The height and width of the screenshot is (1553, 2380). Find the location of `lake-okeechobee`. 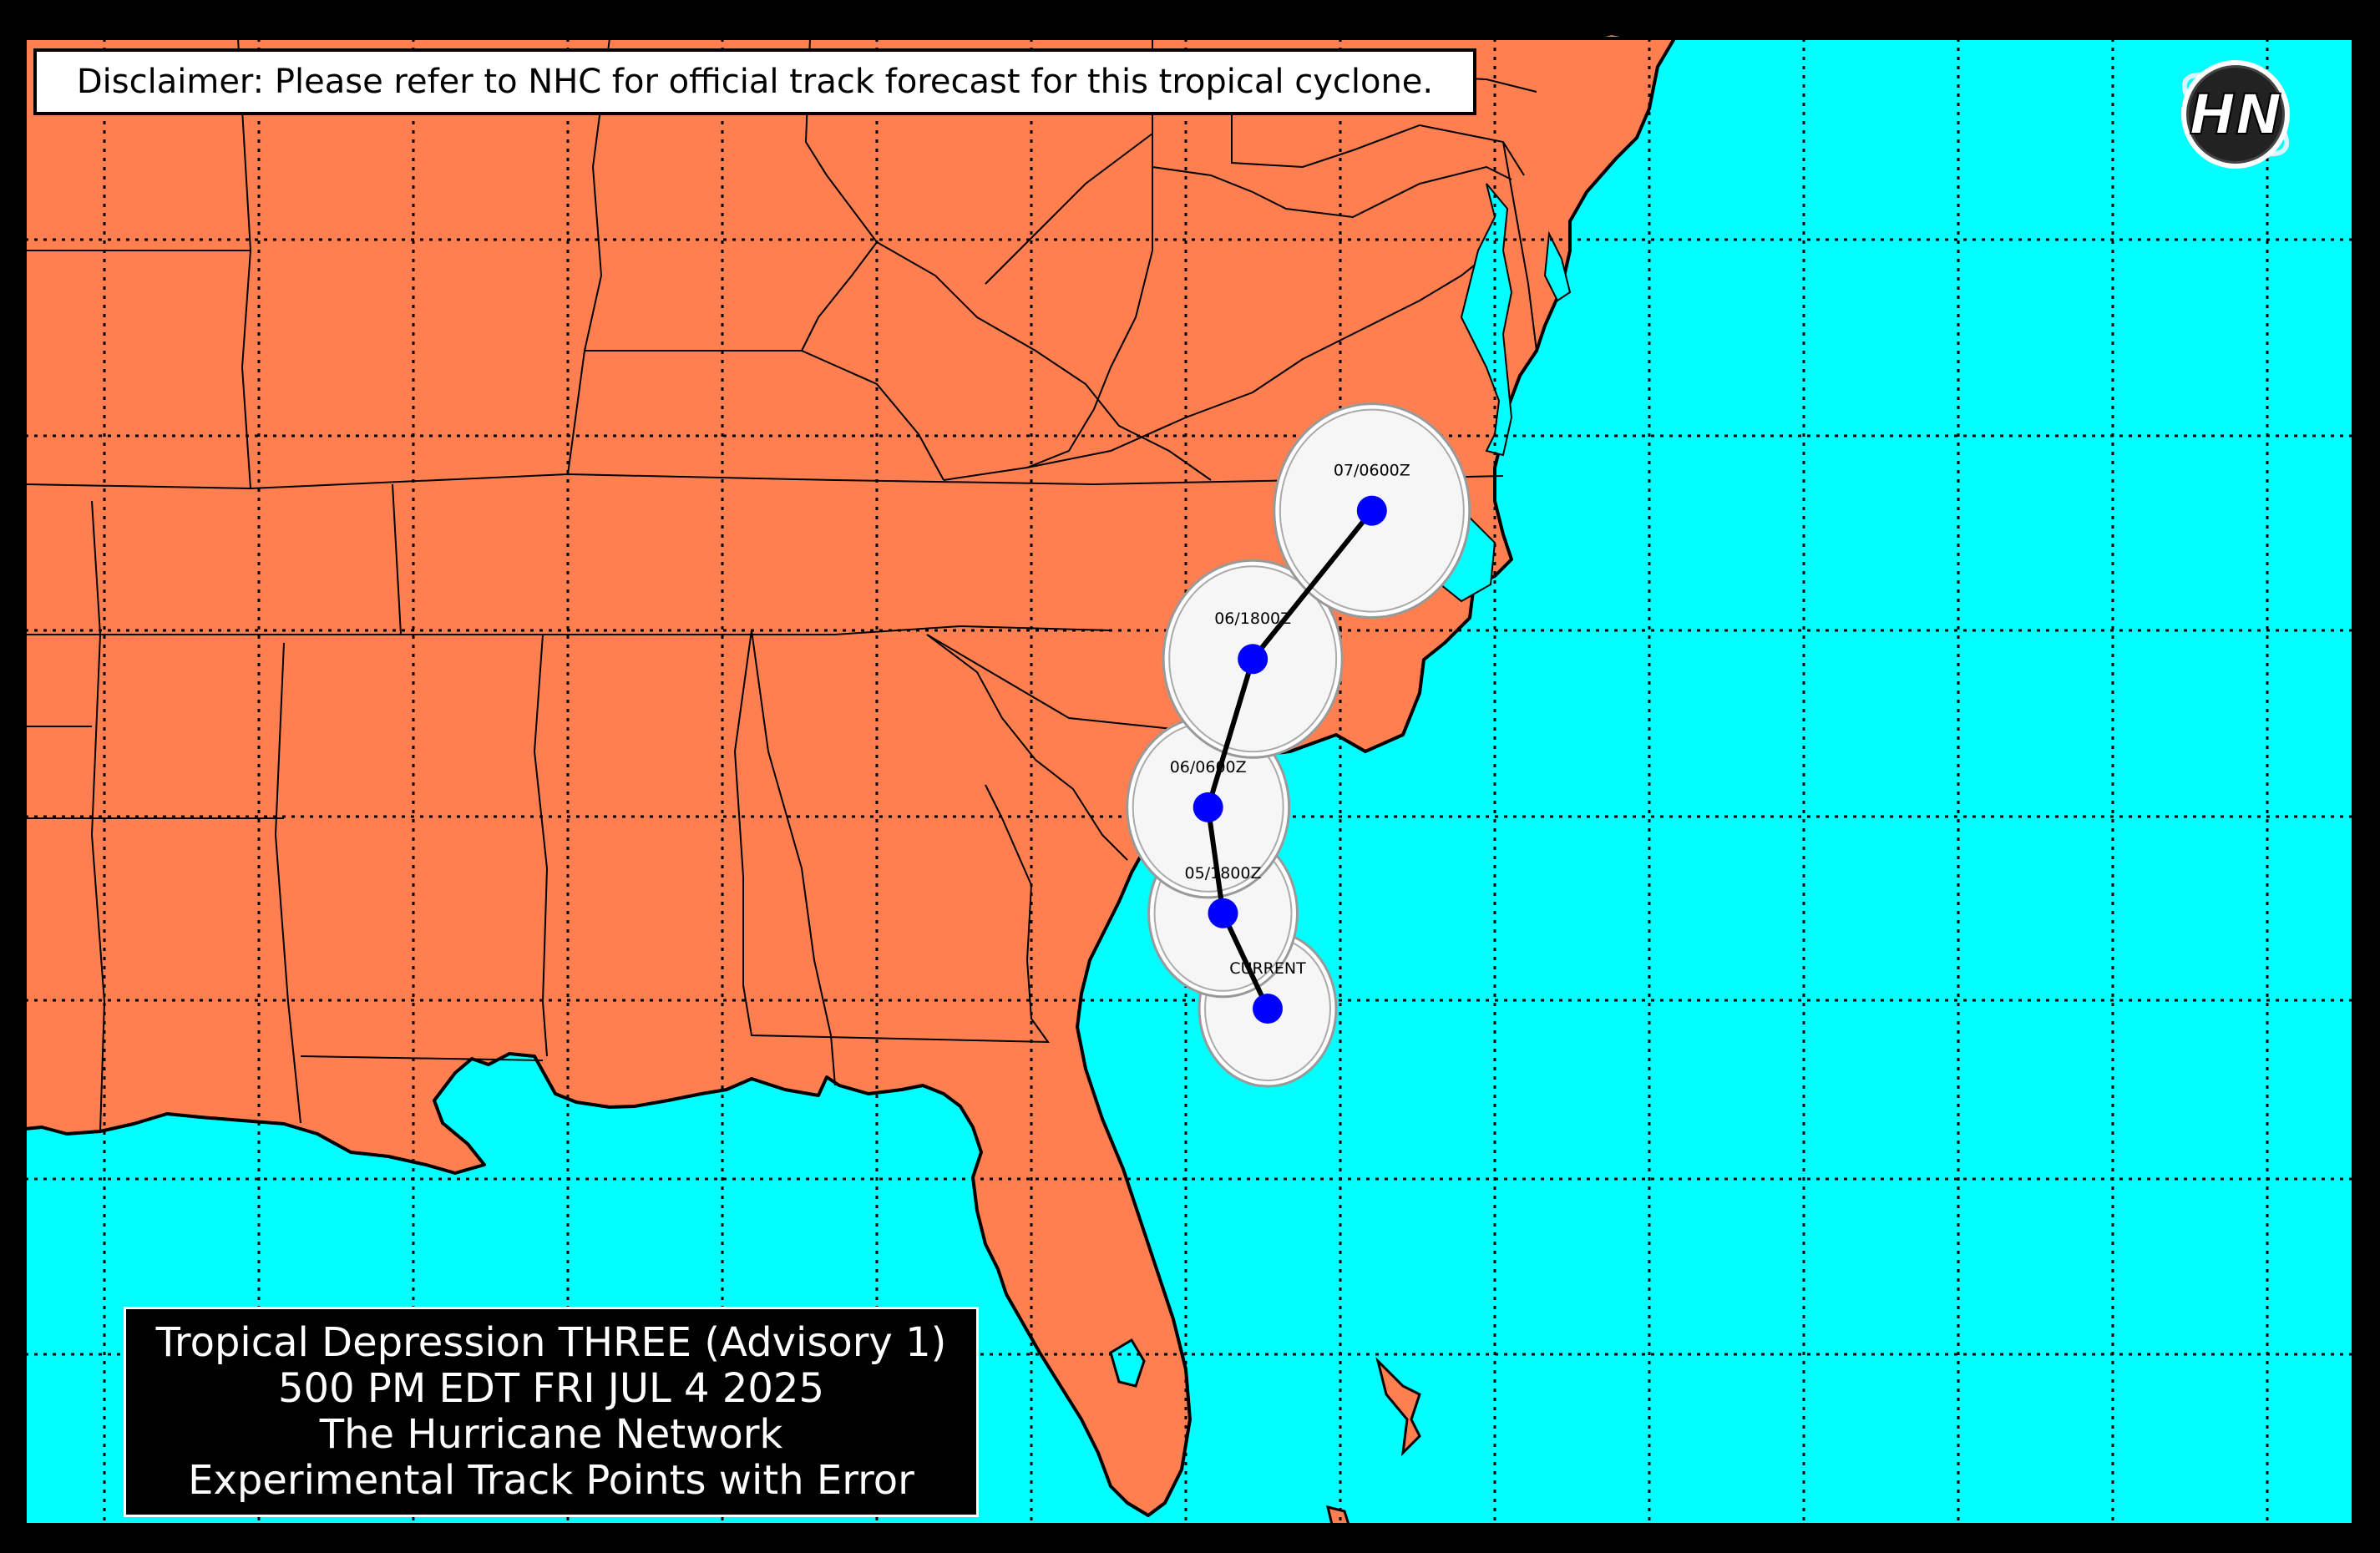

lake-okeechobee is located at coordinates (1127, 1363).